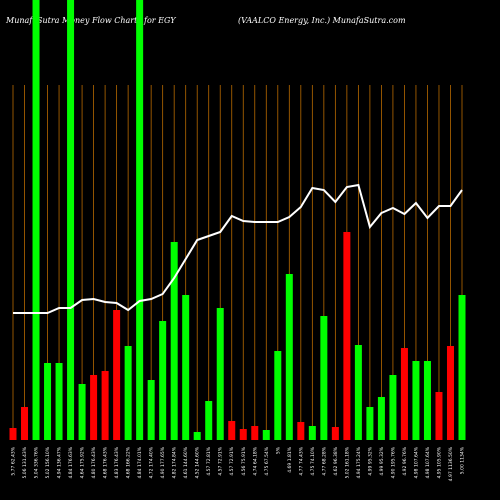  What do you see at coordinates (198, 462) in the screenshot?
I see `x-tick-label: 4.52 144.60%` at bounding box center [198, 462].